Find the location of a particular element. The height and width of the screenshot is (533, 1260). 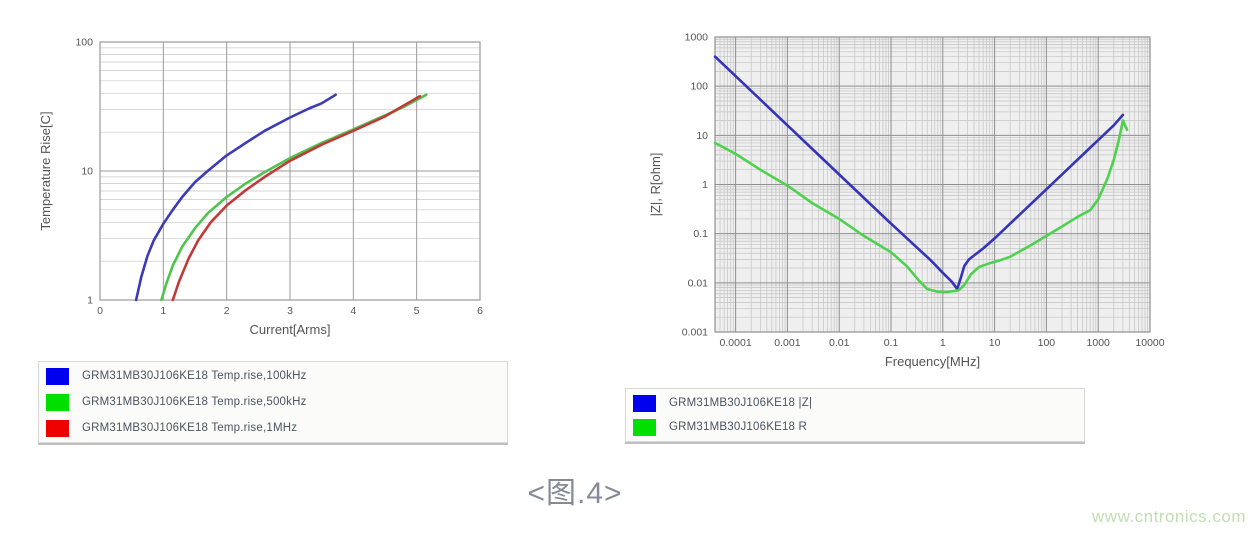

x-tick-label: 5 is located at coordinates (417, 311).